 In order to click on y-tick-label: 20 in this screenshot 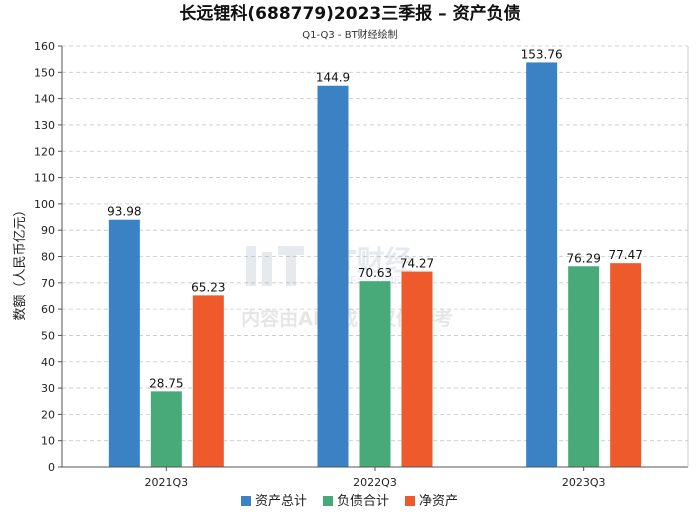, I will do `click(48, 414)`.